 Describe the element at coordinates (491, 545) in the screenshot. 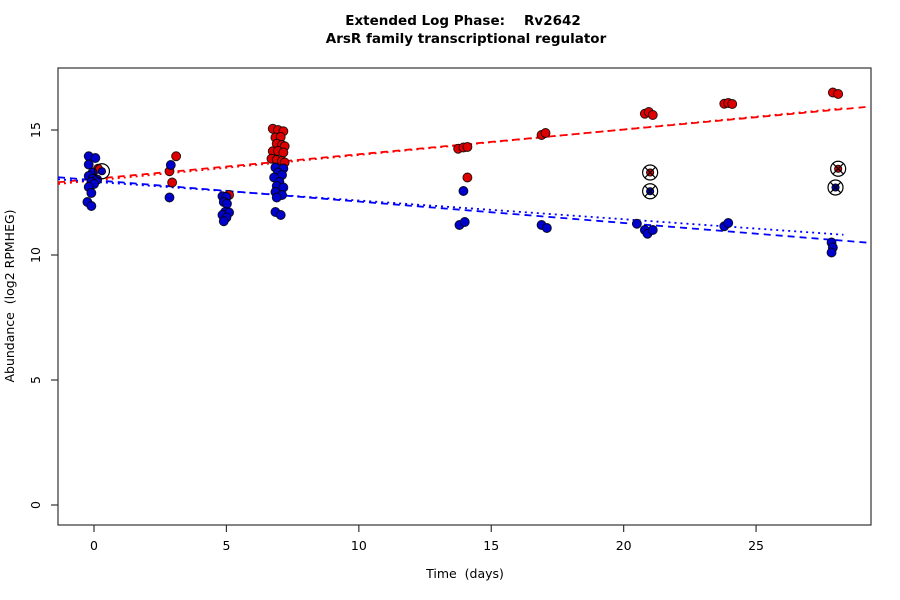

I see `x-tick-label: 15` at that location.